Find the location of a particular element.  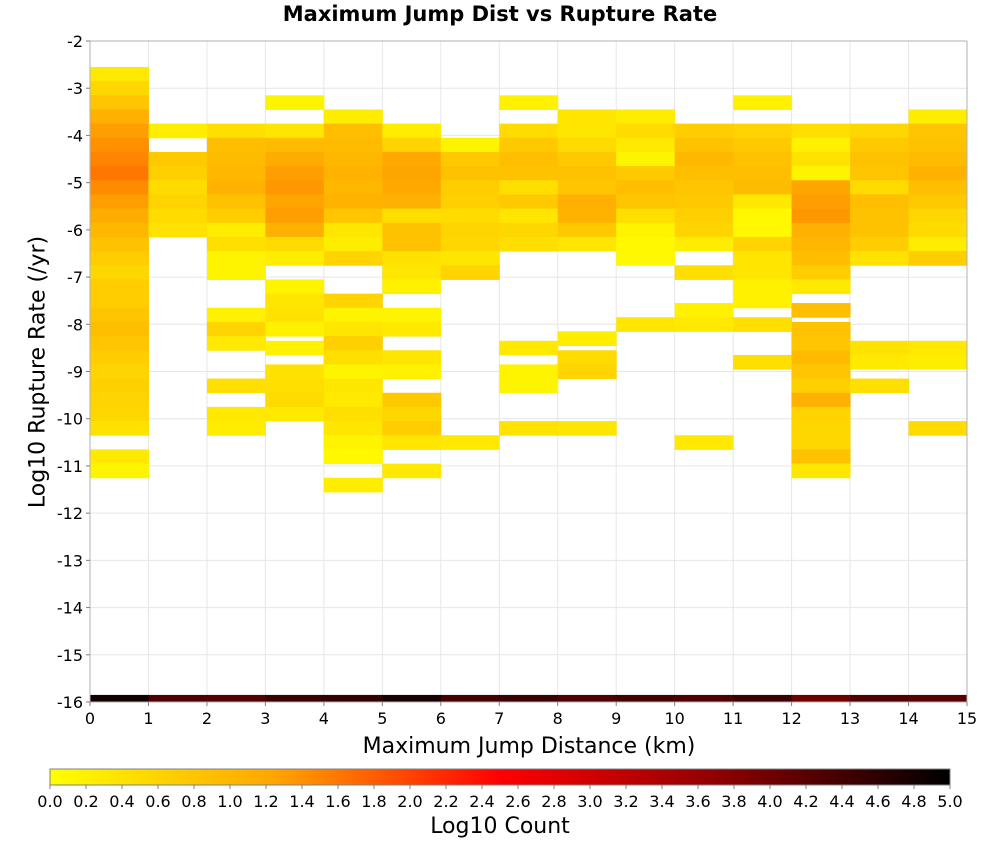

colorbar-tick-label: 1.4 is located at coordinates (301, 801).